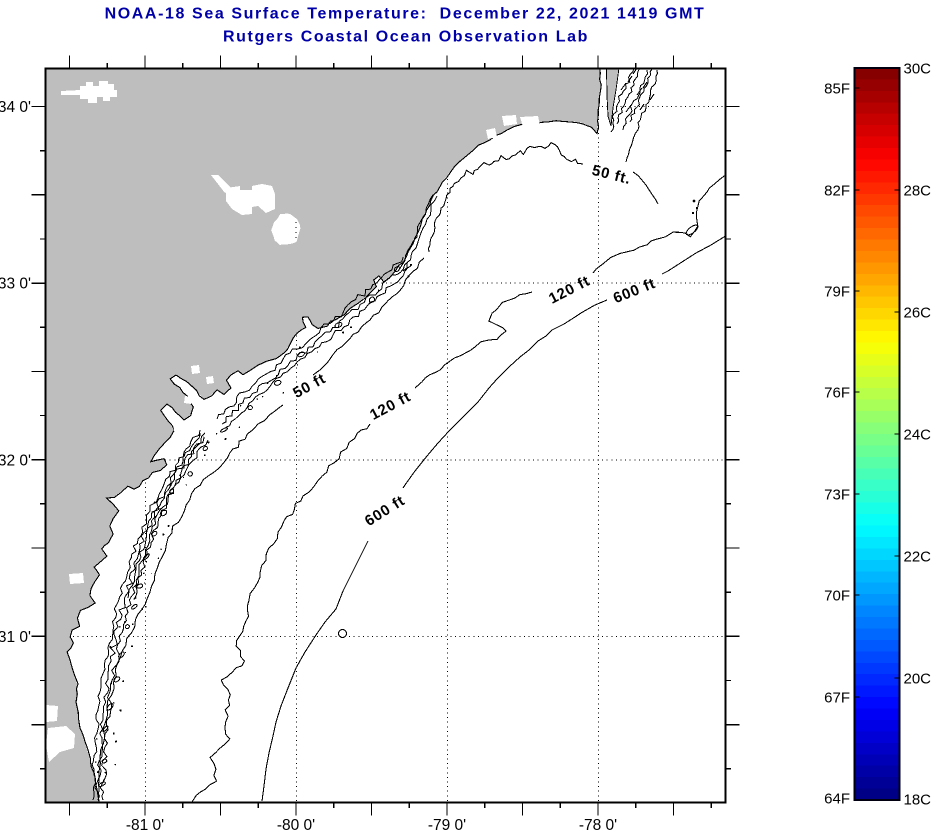 Image resolution: width=936 pixels, height=832 pixels. What do you see at coordinates (837, 595) in the screenshot?
I see `svg-text: 70F` at bounding box center [837, 595].